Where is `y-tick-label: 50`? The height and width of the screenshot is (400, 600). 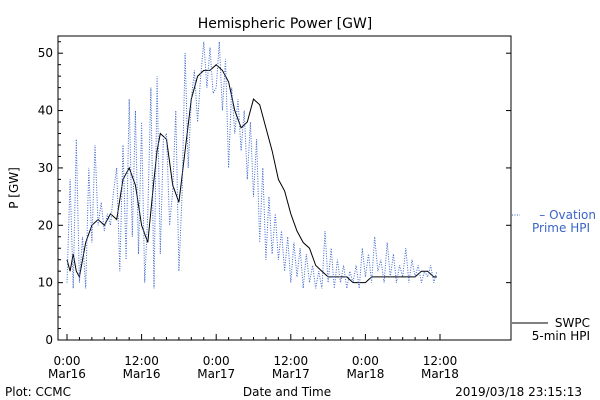
y-tick-label: 50 is located at coordinates (45, 53).